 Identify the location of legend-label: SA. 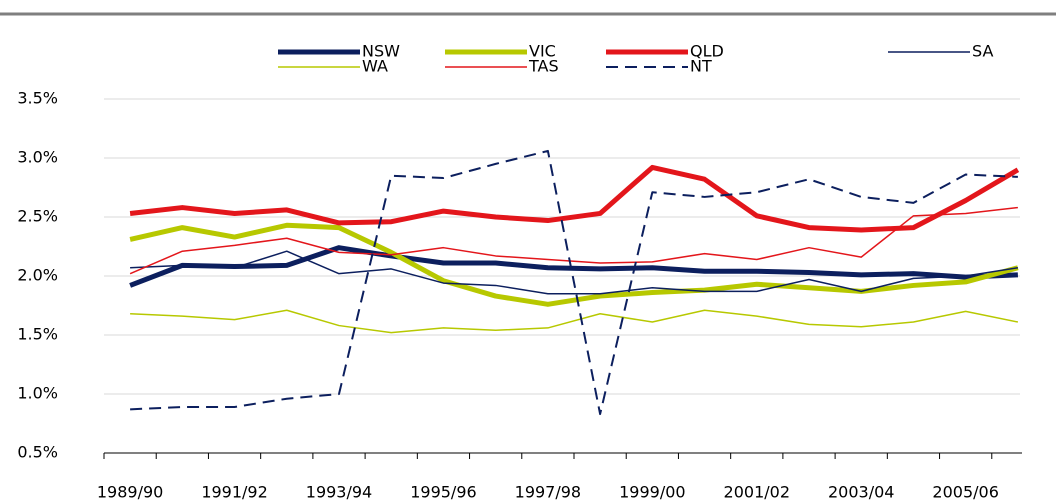
(982, 51).